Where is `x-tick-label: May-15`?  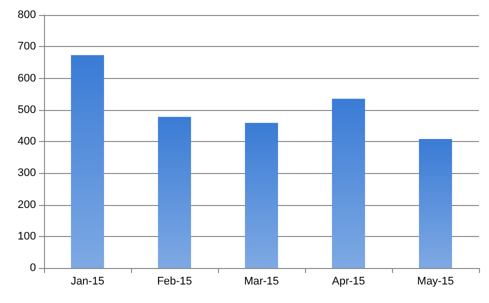 x-tick-label: May-15 is located at coordinates (435, 282).